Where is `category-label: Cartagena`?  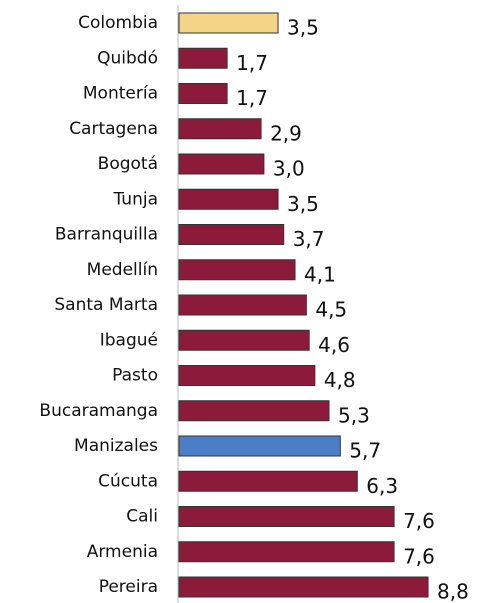 category-label: Cartagena is located at coordinates (113, 129).